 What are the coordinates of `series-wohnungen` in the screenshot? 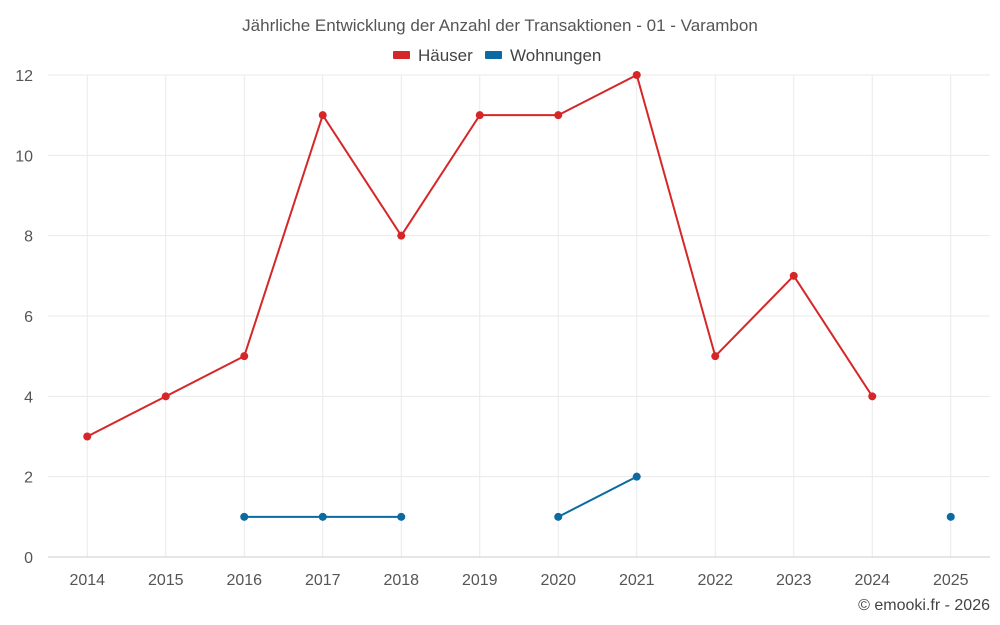 It's located at (597, 496).